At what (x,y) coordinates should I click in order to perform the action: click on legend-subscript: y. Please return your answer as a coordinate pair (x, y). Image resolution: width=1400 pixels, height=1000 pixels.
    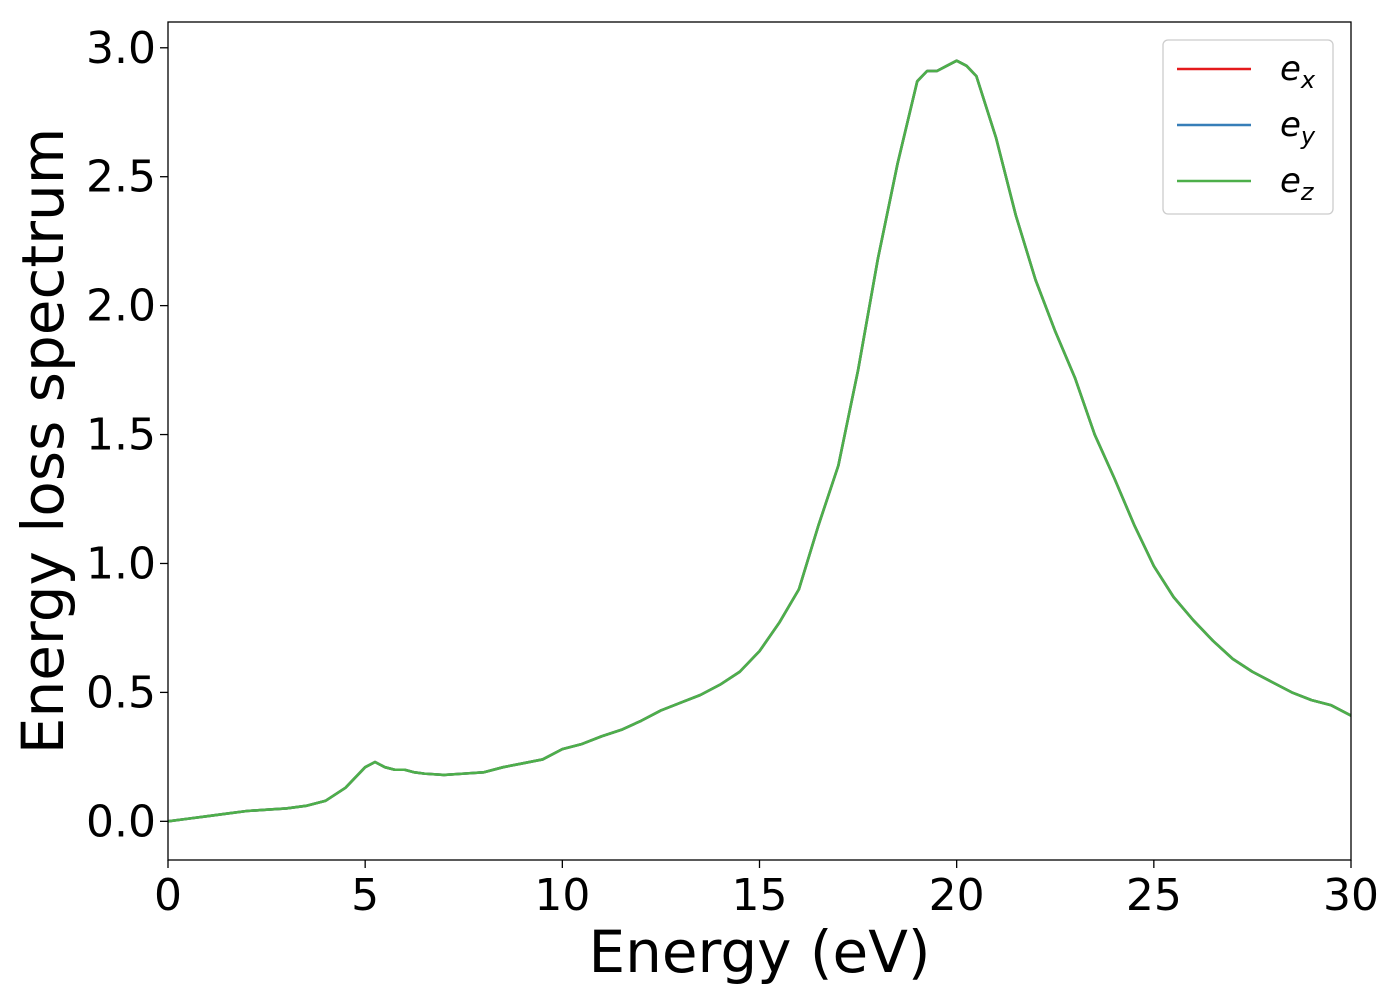
    Looking at the image, I should click on (1308, 136).